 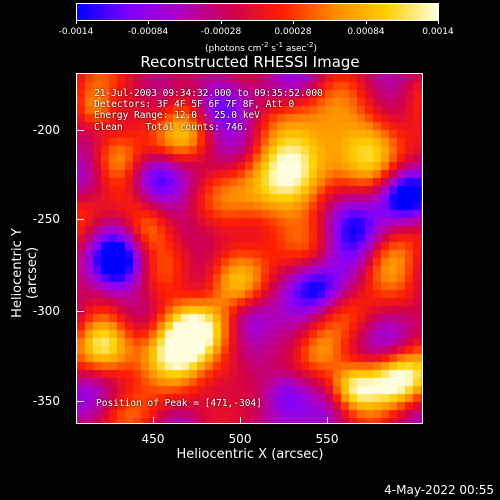 What do you see at coordinates (46, 130) in the screenshot?
I see `y-tick-label: -200` at bounding box center [46, 130].